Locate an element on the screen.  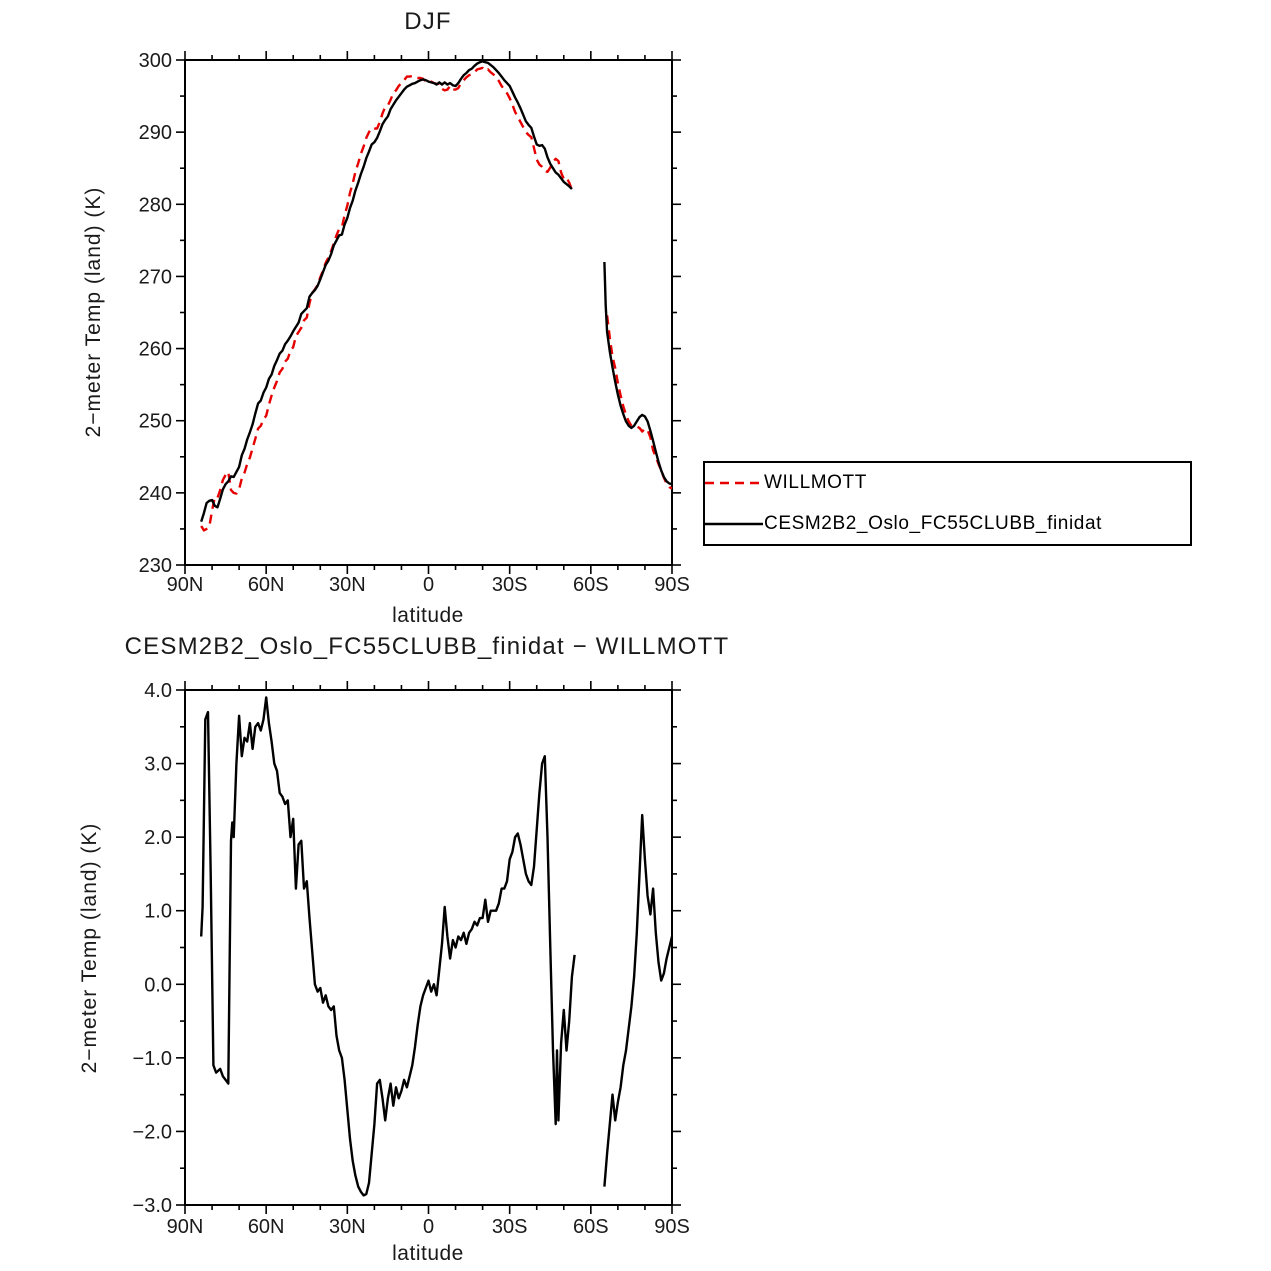
y-tick-label: 260 is located at coordinates (155, 350).